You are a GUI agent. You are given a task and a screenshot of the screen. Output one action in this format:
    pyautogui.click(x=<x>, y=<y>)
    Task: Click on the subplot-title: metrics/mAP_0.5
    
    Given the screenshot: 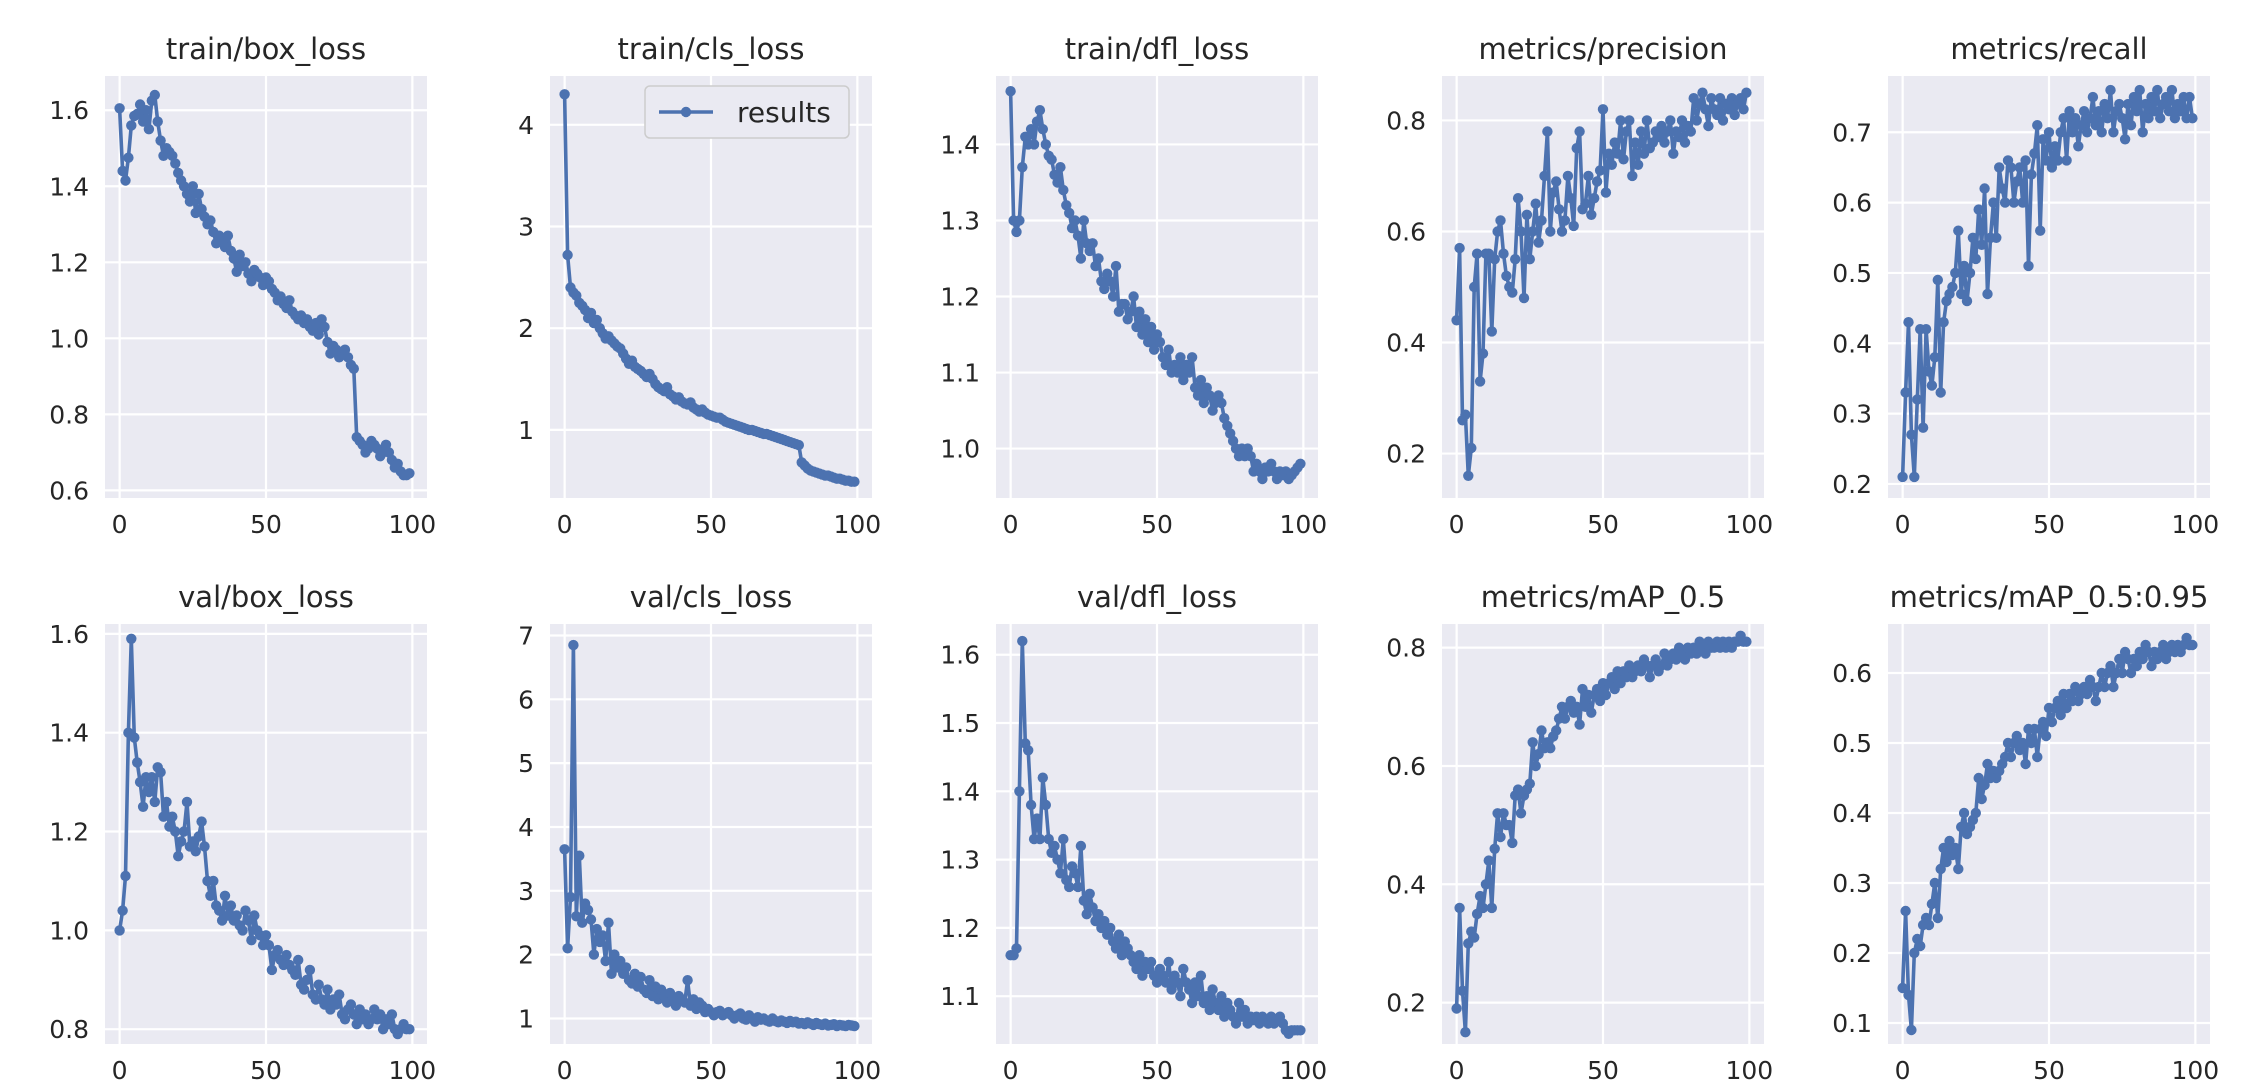 What is the action you would take?
    pyautogui.click(x=1603, y=597)
    